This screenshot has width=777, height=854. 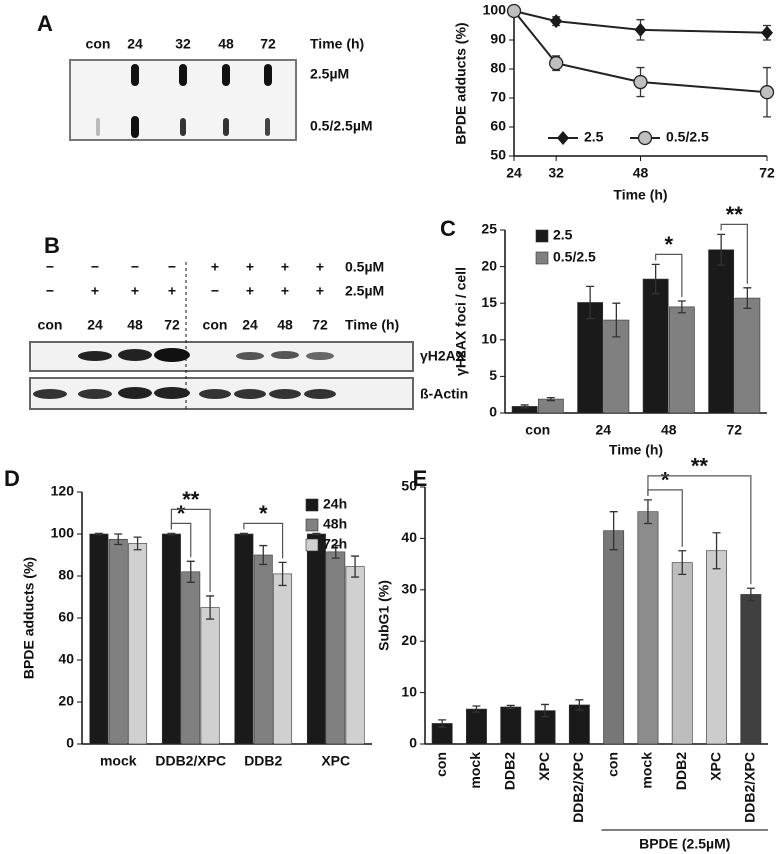 What do you see at coordinates (66, 659) in the screenshot?
I see `y-tick-label: 40` at bounding box center [66, 659].